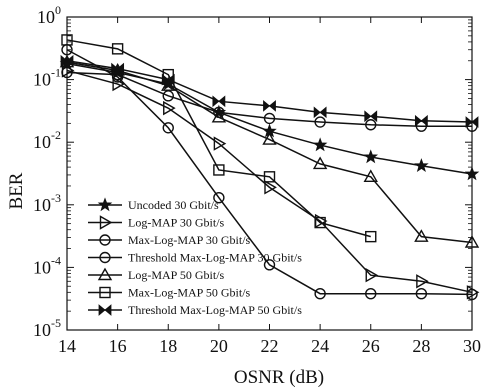 This screenshot has height=387, width=486. Describe the element at coordinates (421, 346) in the screenshot. I see `x-tick-label: 28` at that location.